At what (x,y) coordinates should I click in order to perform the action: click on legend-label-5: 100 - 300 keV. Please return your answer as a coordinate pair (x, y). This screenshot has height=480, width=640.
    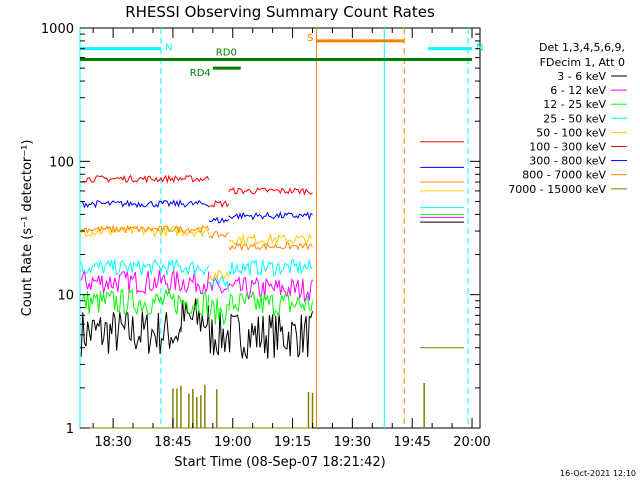
    Looking at the image, I should click on (567, 147).